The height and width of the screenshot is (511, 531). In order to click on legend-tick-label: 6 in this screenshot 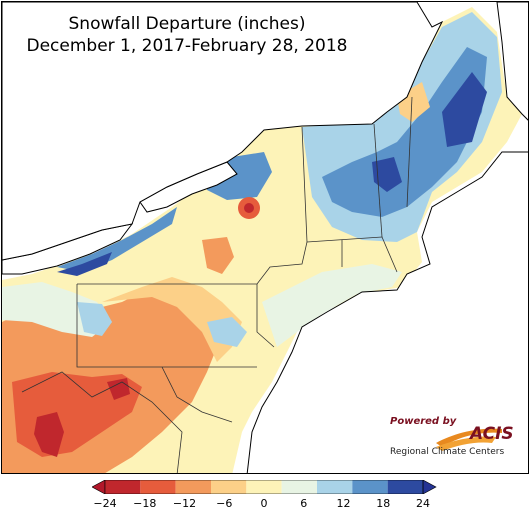, I will do `click(304, 503)`.